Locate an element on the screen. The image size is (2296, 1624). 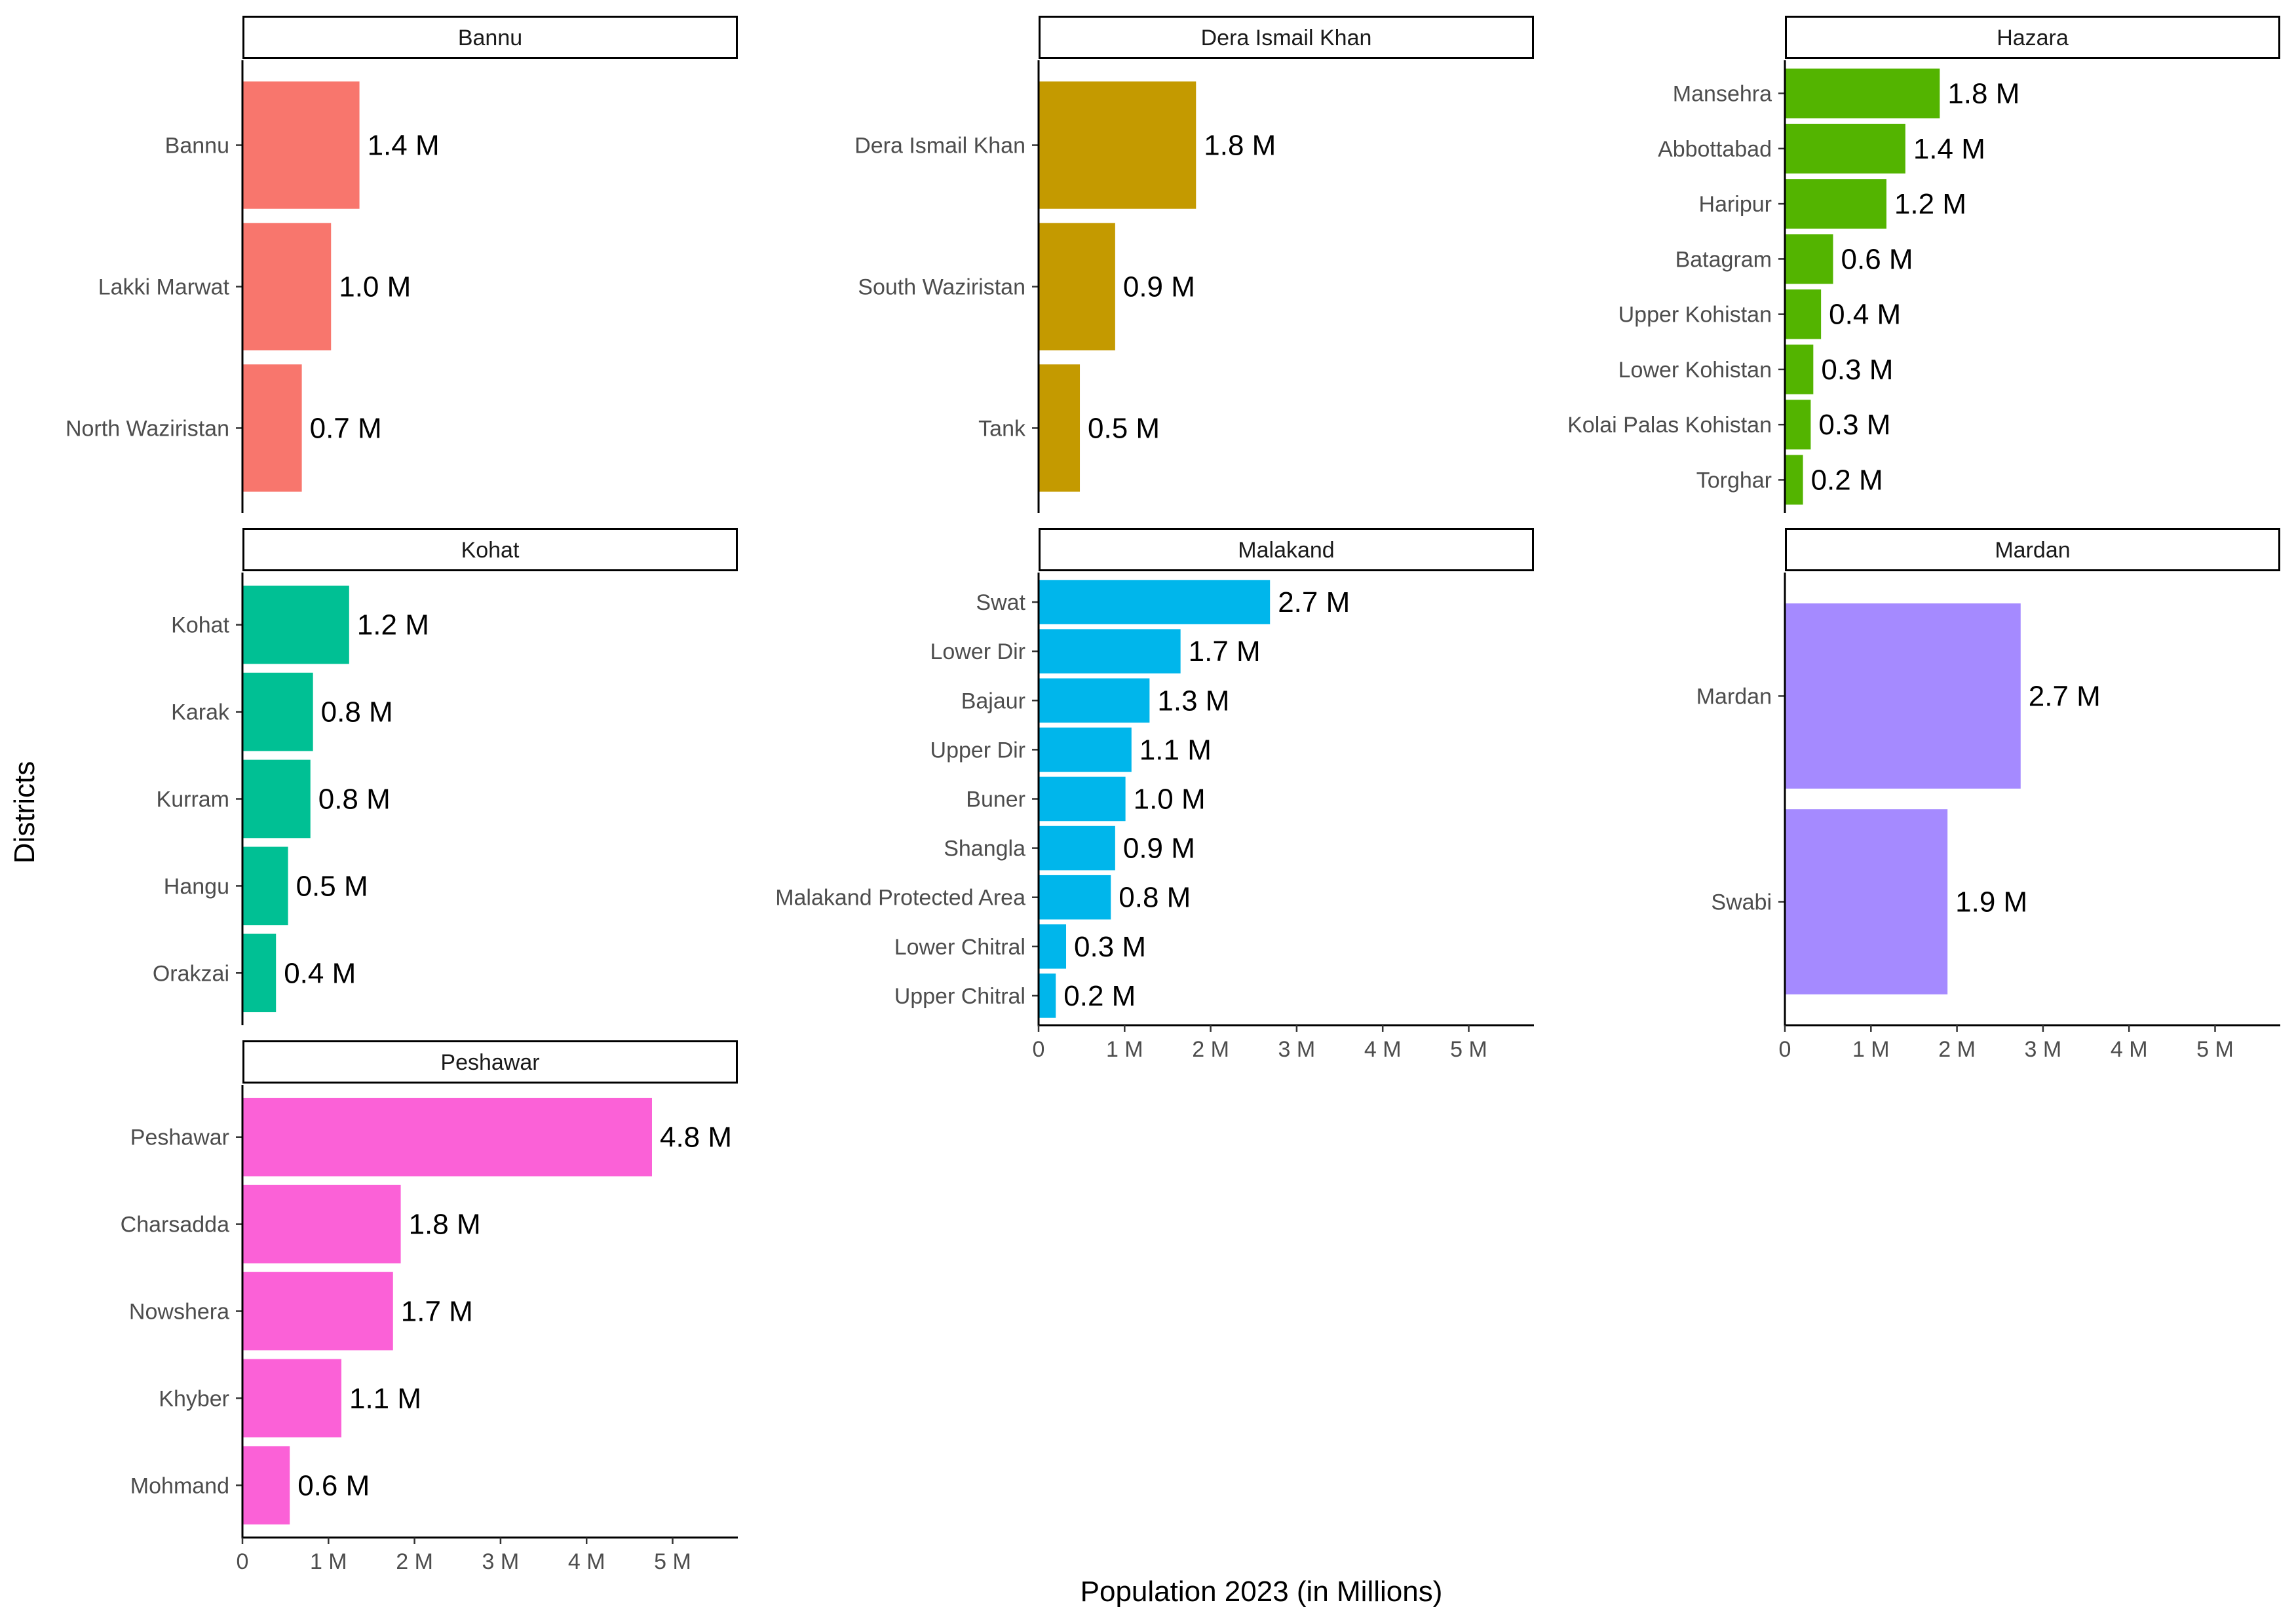
facet-strip-label: Malakand is located at coordinates (1286, 550).